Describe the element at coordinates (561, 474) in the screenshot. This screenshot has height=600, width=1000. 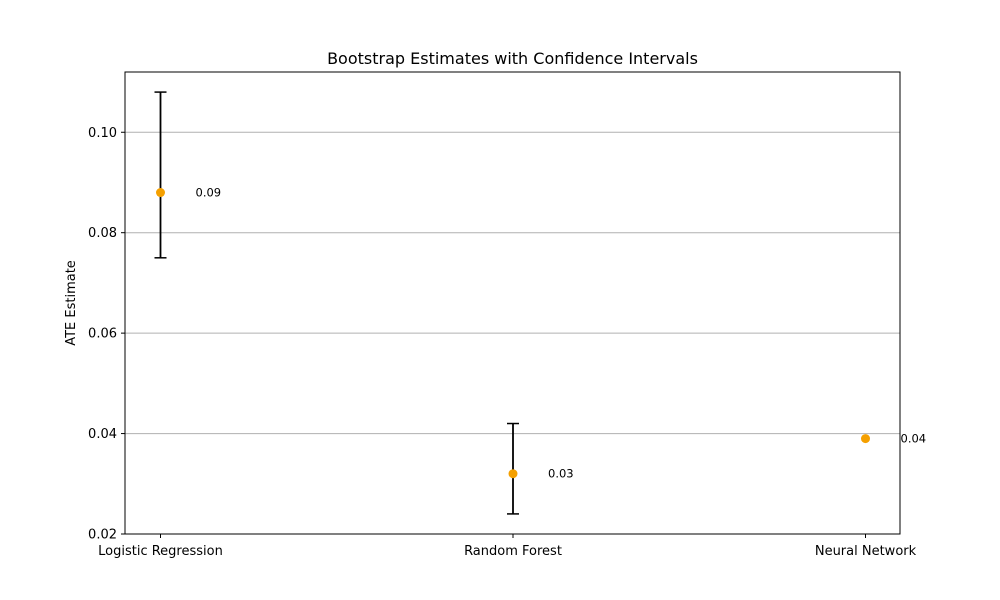
I see `data-label: 0.03` at that location.